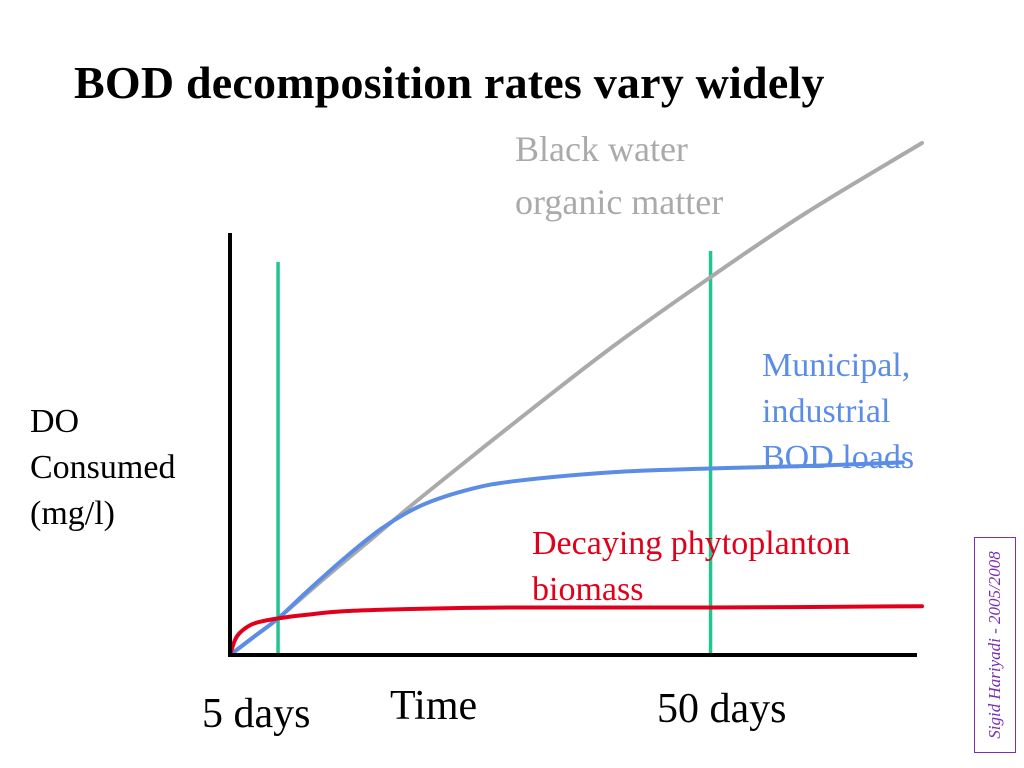 This screenshot has width=1024, height=768. What do you see at coordinates (619, 176) in the screenshot?
I see `series-label-black-water: Black water organic matter` at bounding box center [619, 176].